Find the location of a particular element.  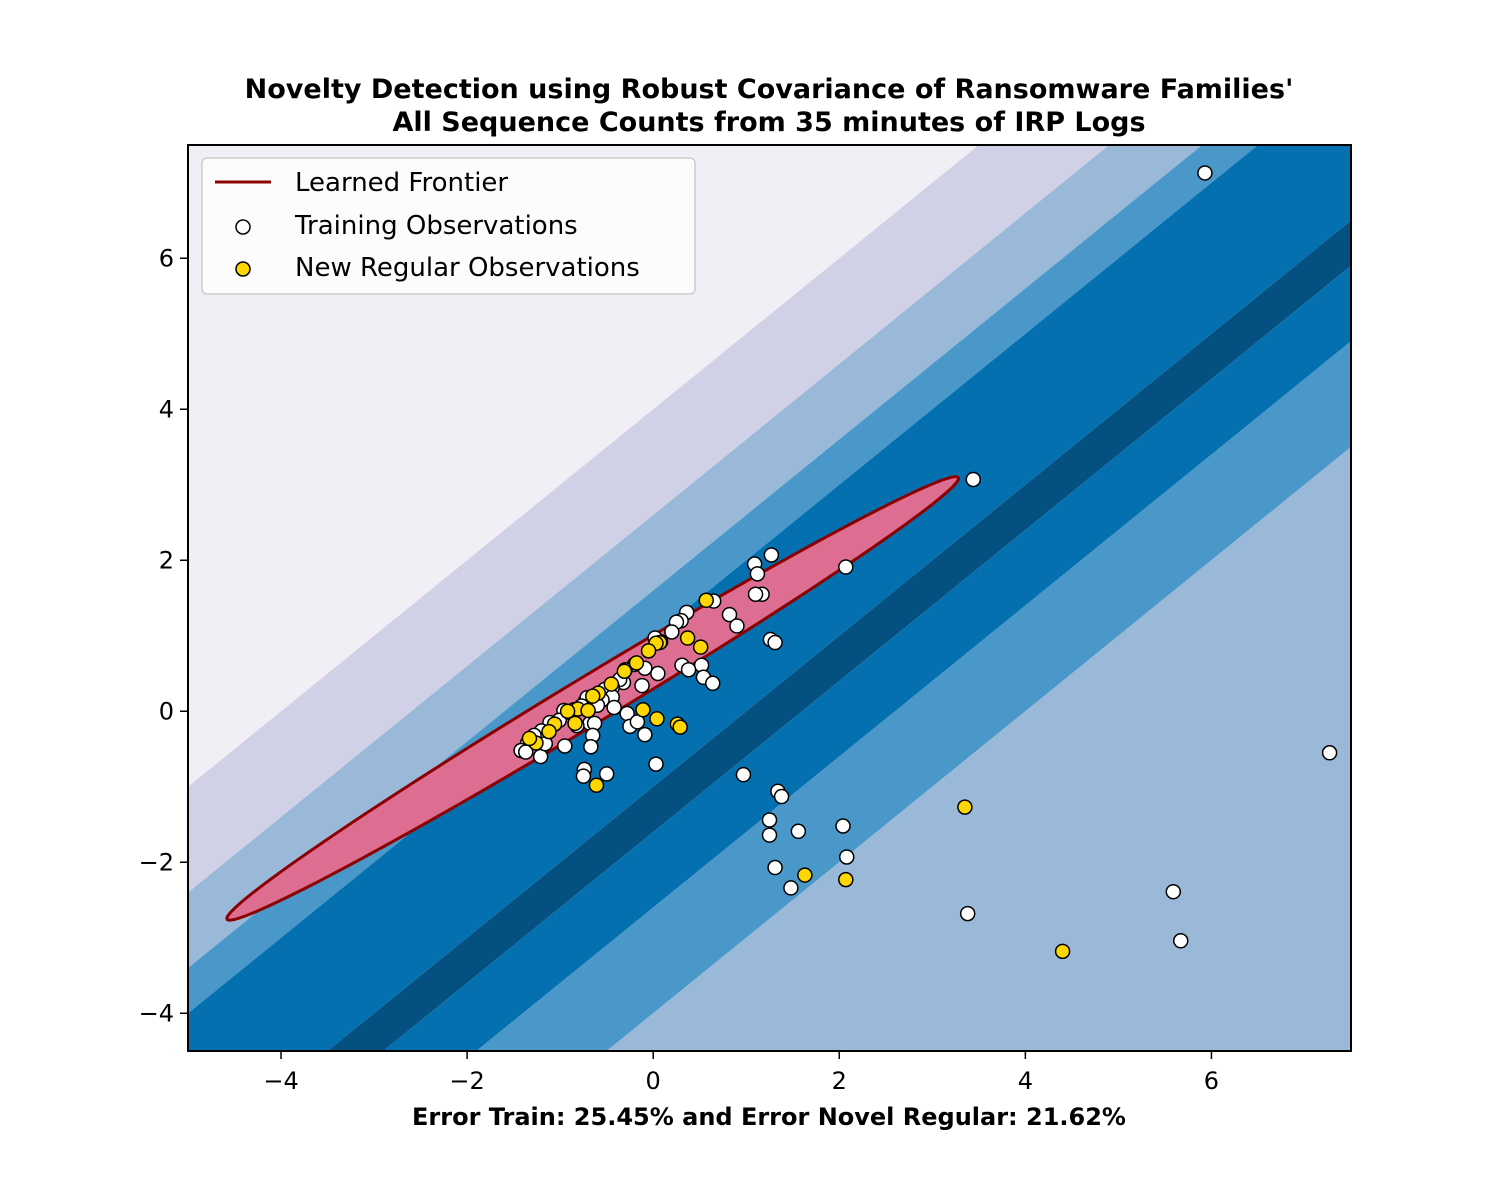

legend-training-marker is located at coordinates (243, 227).